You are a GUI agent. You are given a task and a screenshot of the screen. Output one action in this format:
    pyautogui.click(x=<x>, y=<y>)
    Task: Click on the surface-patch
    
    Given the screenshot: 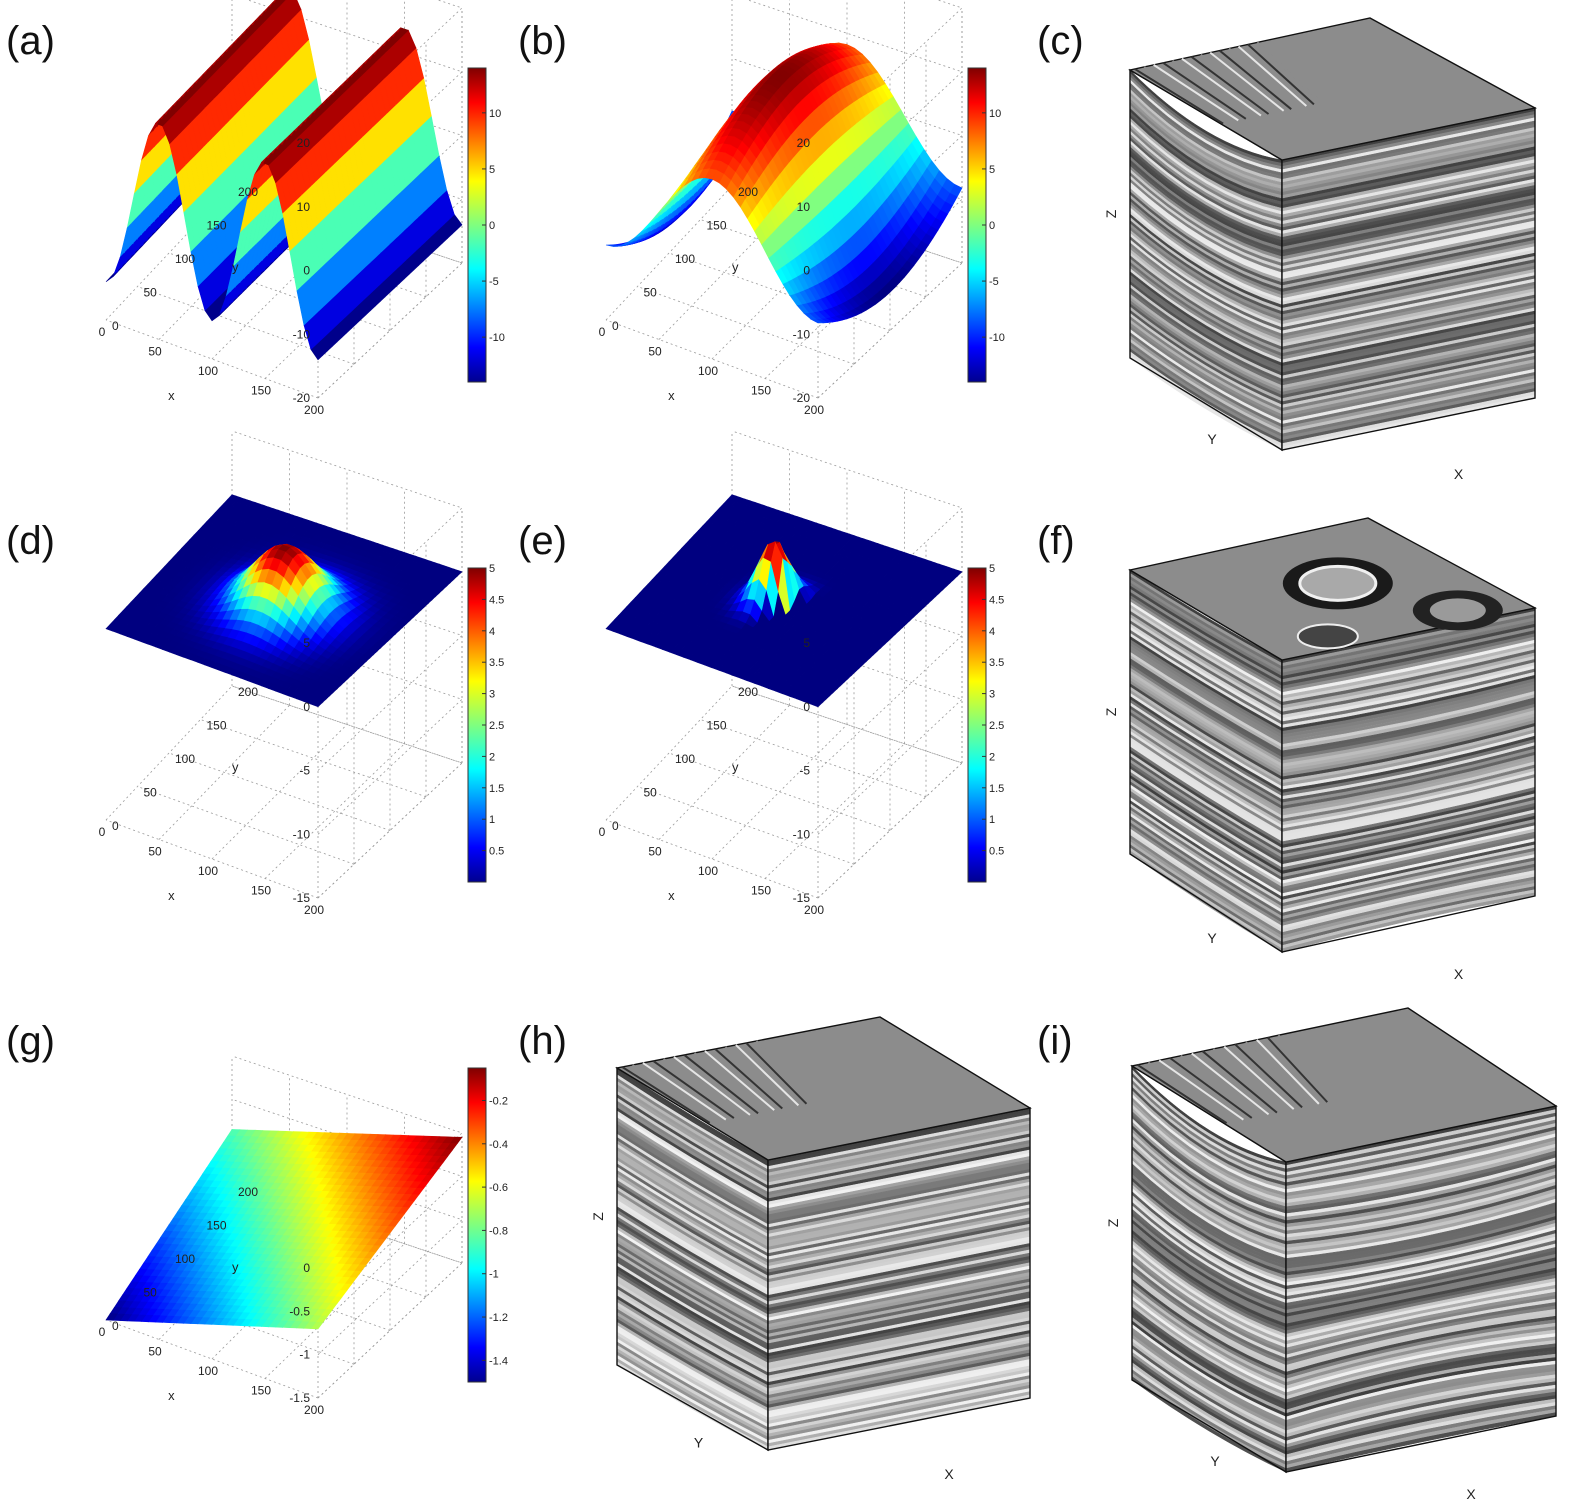 What is the action you would take?
    pyautogui.click(x=111, y=277)
    